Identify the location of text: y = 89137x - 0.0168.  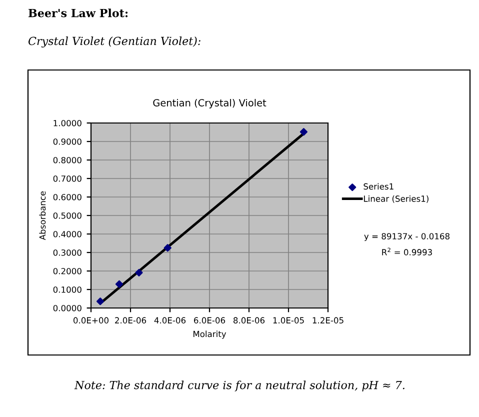
(407, 237).